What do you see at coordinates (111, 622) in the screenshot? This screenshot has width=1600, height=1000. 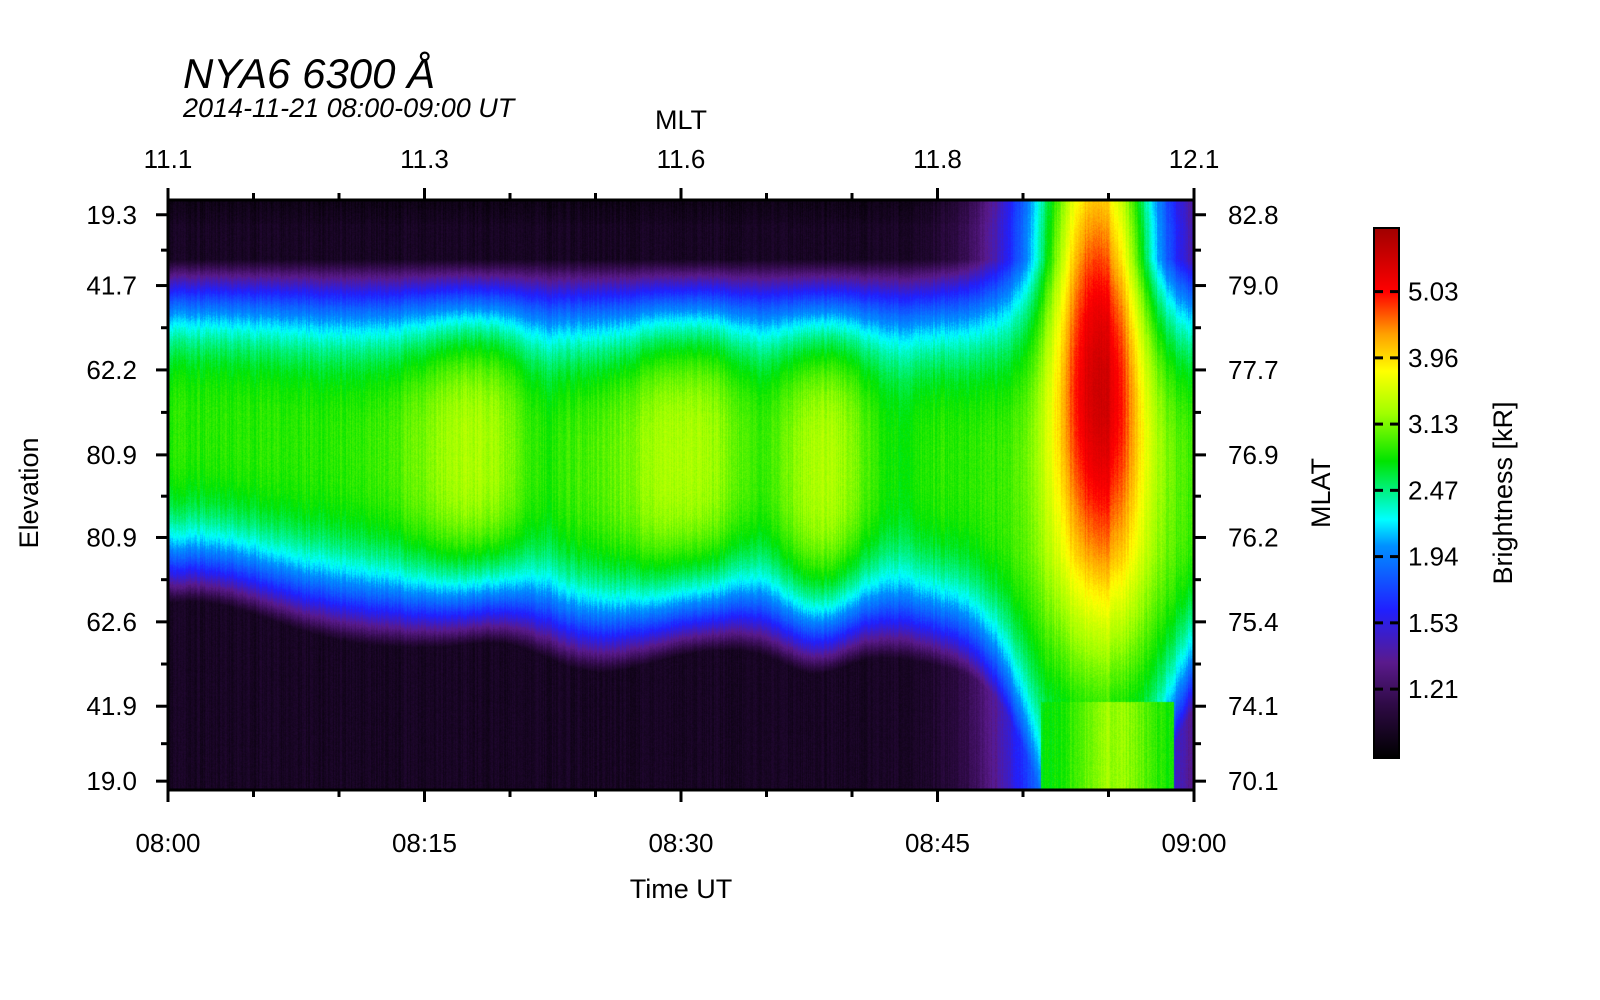 I see `y-tick-label: 62.6` at bounding box center [111, 622].